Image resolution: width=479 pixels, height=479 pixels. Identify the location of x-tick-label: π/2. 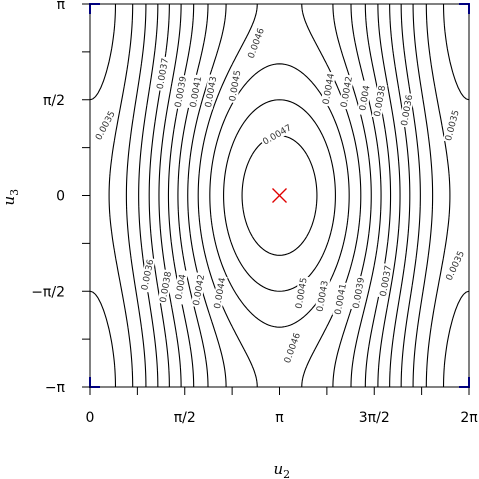
(185, 418).